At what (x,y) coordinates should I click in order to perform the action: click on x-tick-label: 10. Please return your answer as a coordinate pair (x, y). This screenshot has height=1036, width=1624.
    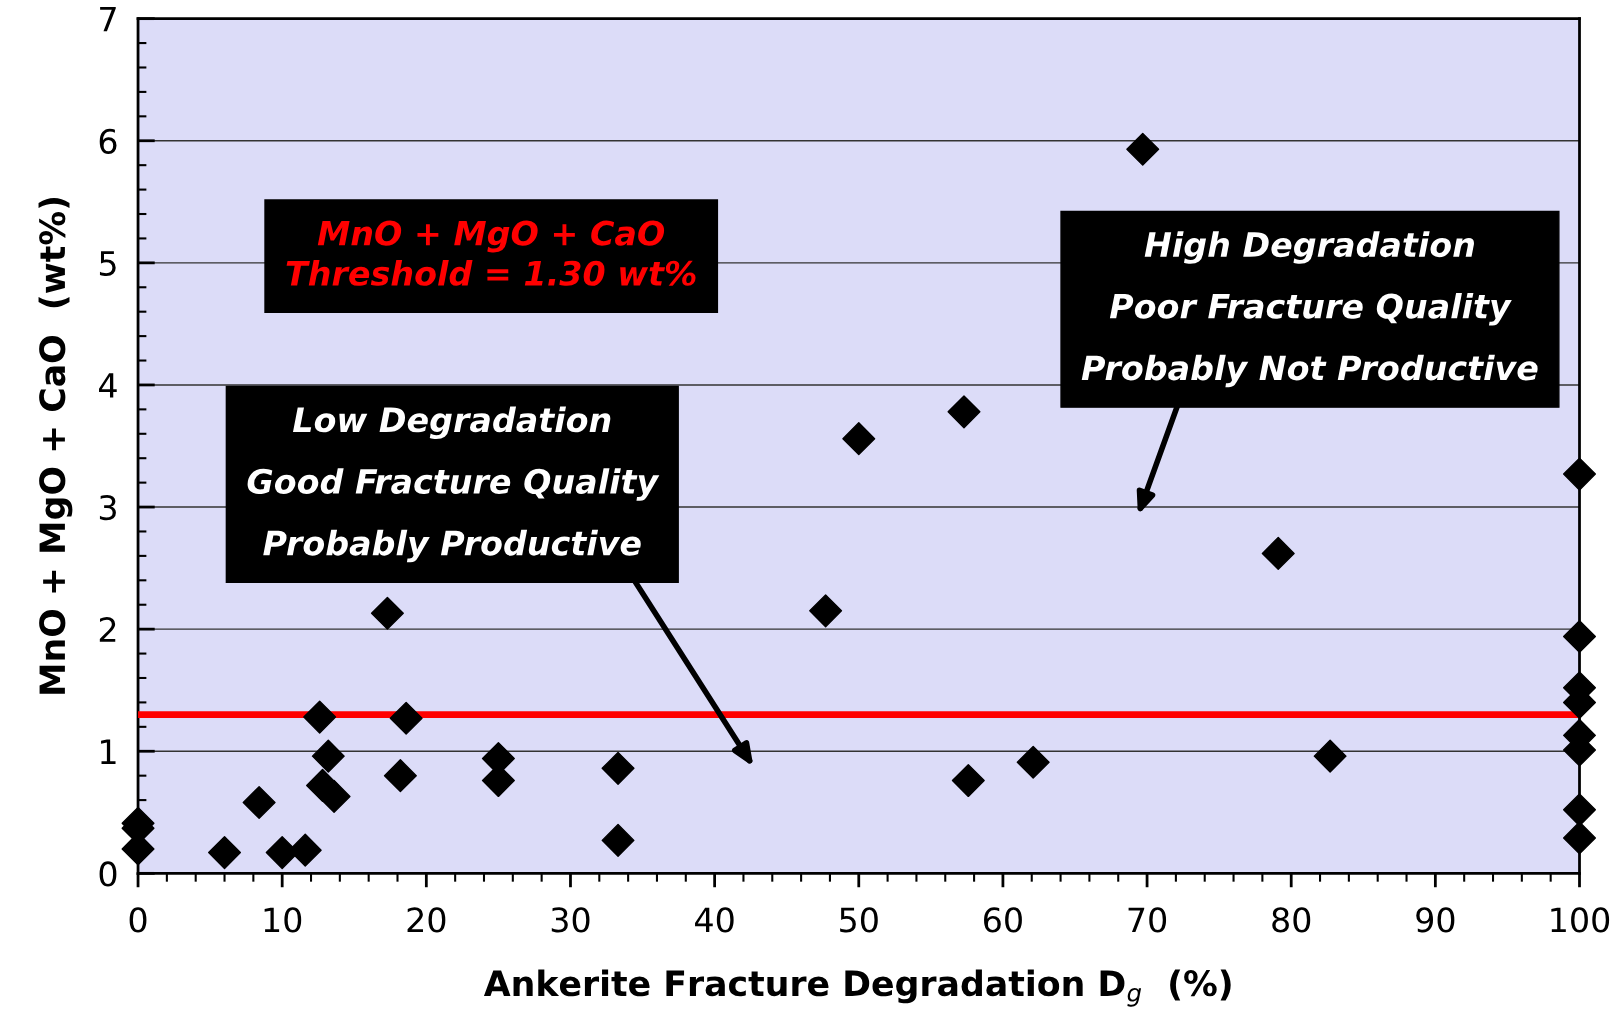
    Looking at the image, I should click on (283, 920).